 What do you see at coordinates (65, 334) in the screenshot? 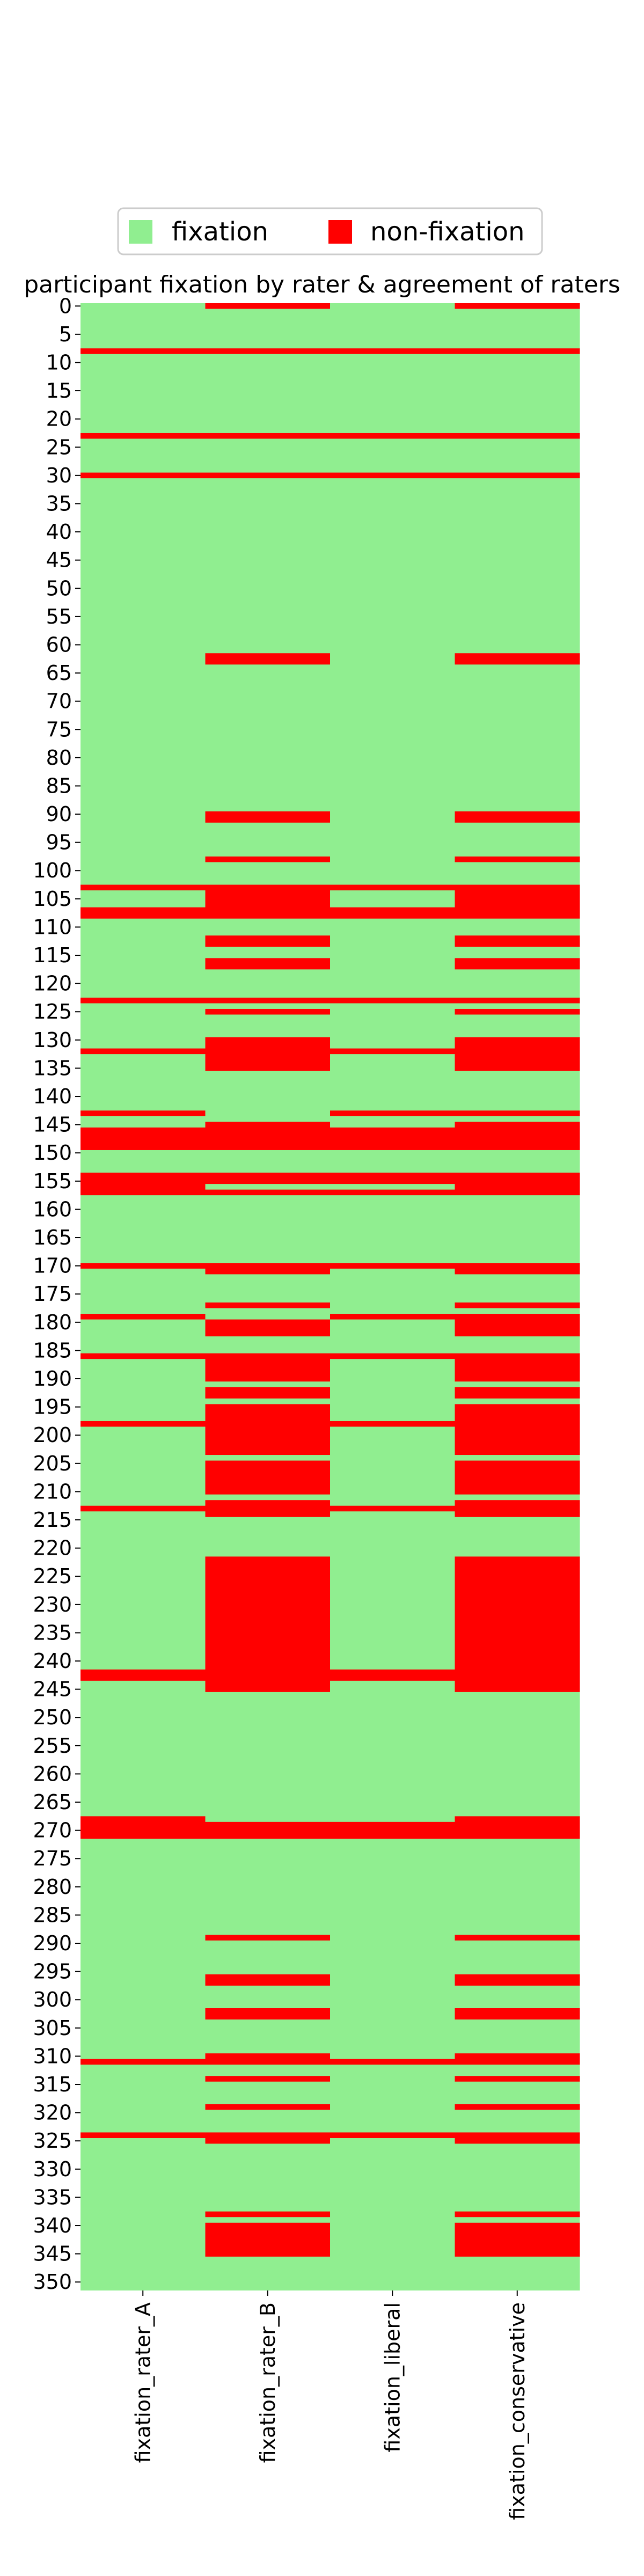
I see `y-tick-label: 5` at bounding box center [65, 334].